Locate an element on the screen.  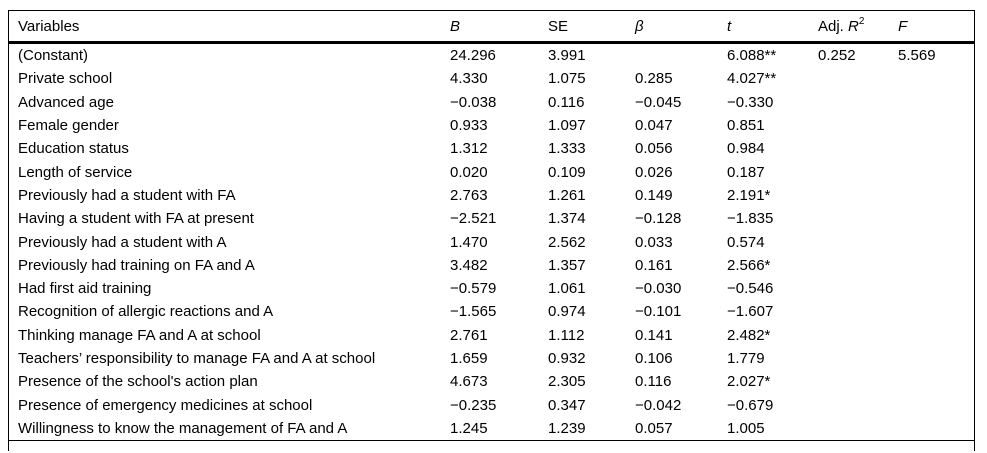
t-symbol: t is located at coordinates (729, 26).